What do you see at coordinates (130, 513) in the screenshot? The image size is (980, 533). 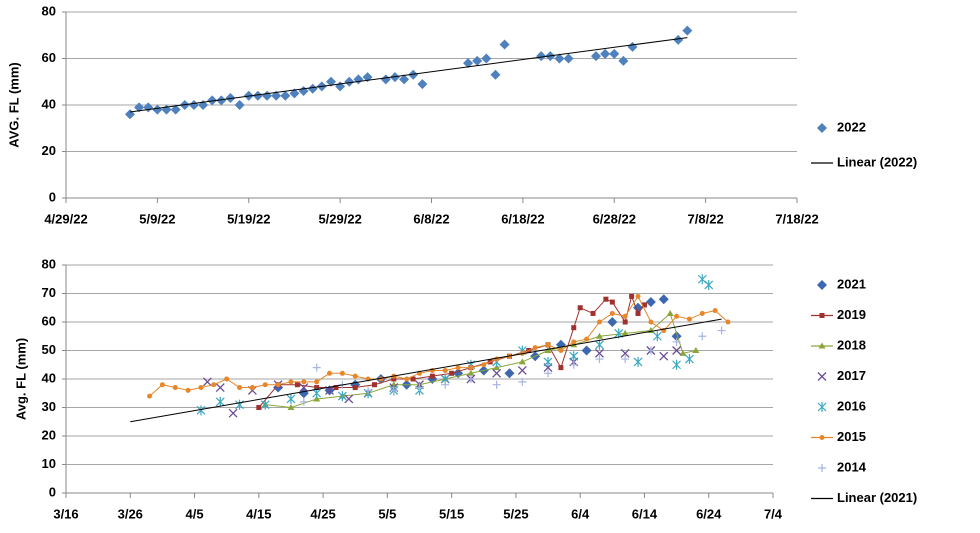 I see `x-tick-label: 3/26` at bounding box center [130, 513].